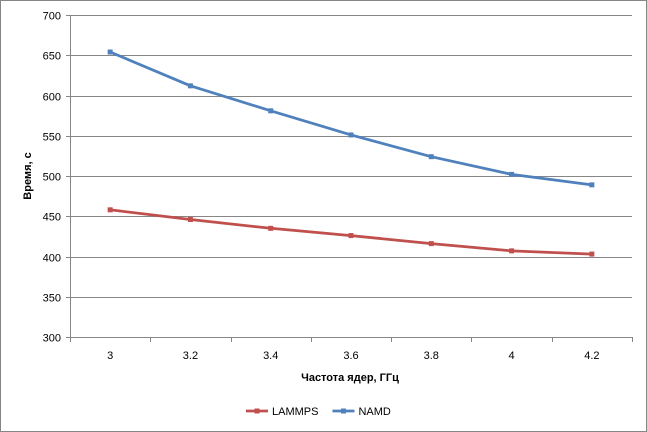 This screenshot has width=647, height=432. I want to click on series-lammps, so click(351, 232).